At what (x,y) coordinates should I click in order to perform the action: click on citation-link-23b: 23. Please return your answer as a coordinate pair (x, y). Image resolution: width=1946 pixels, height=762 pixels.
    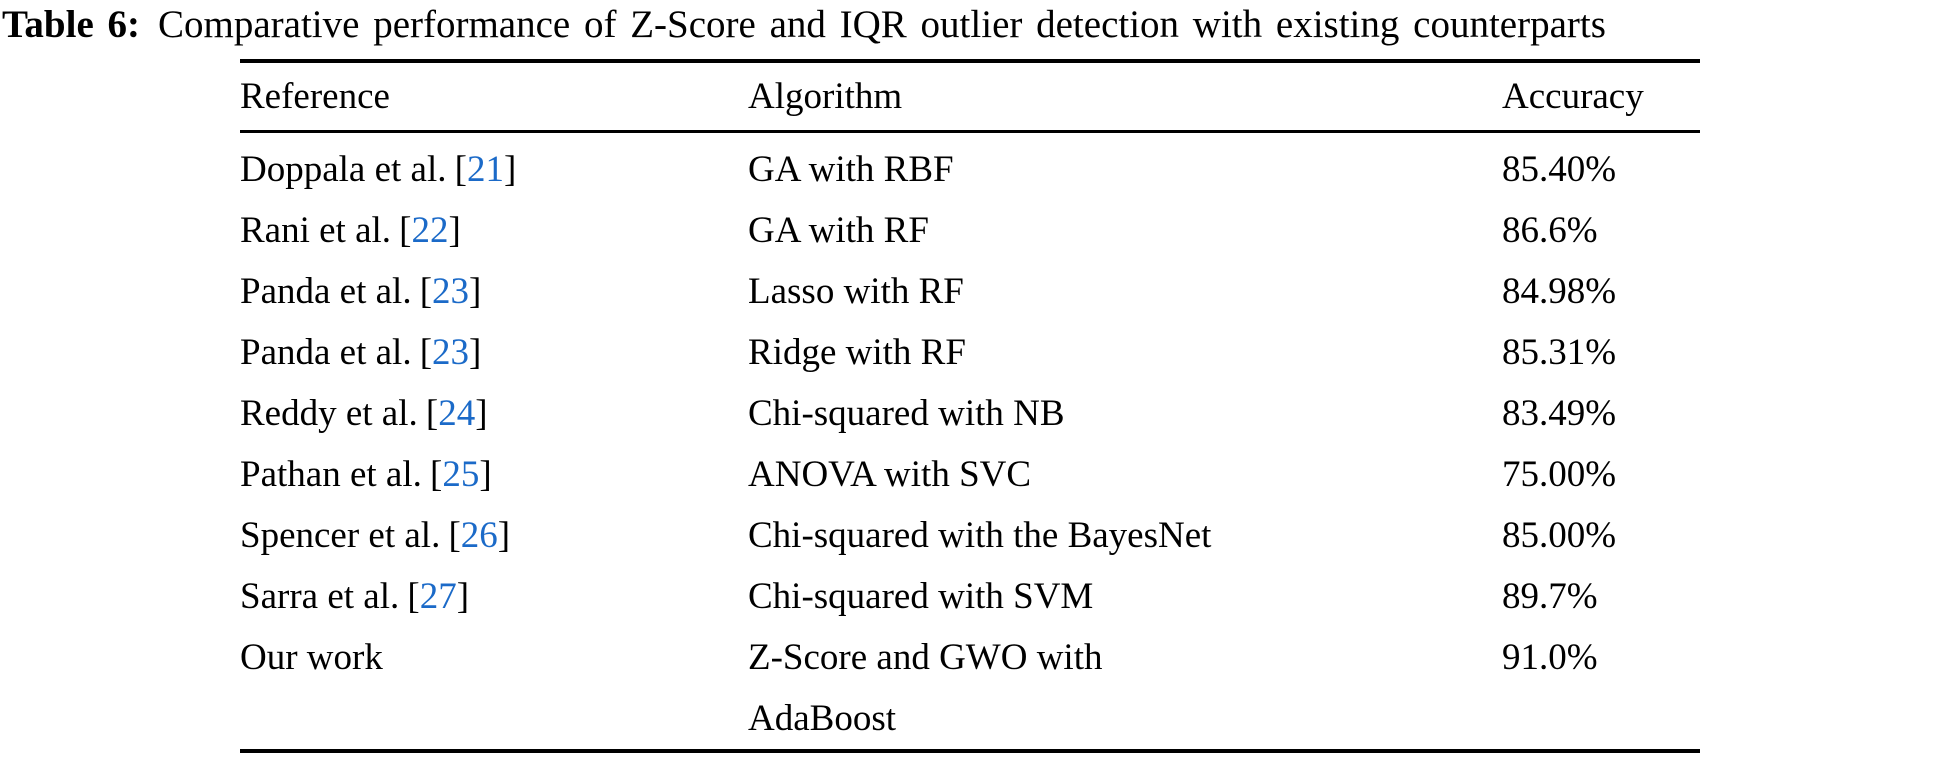
    Looking at the image, I should click on (451, 352).